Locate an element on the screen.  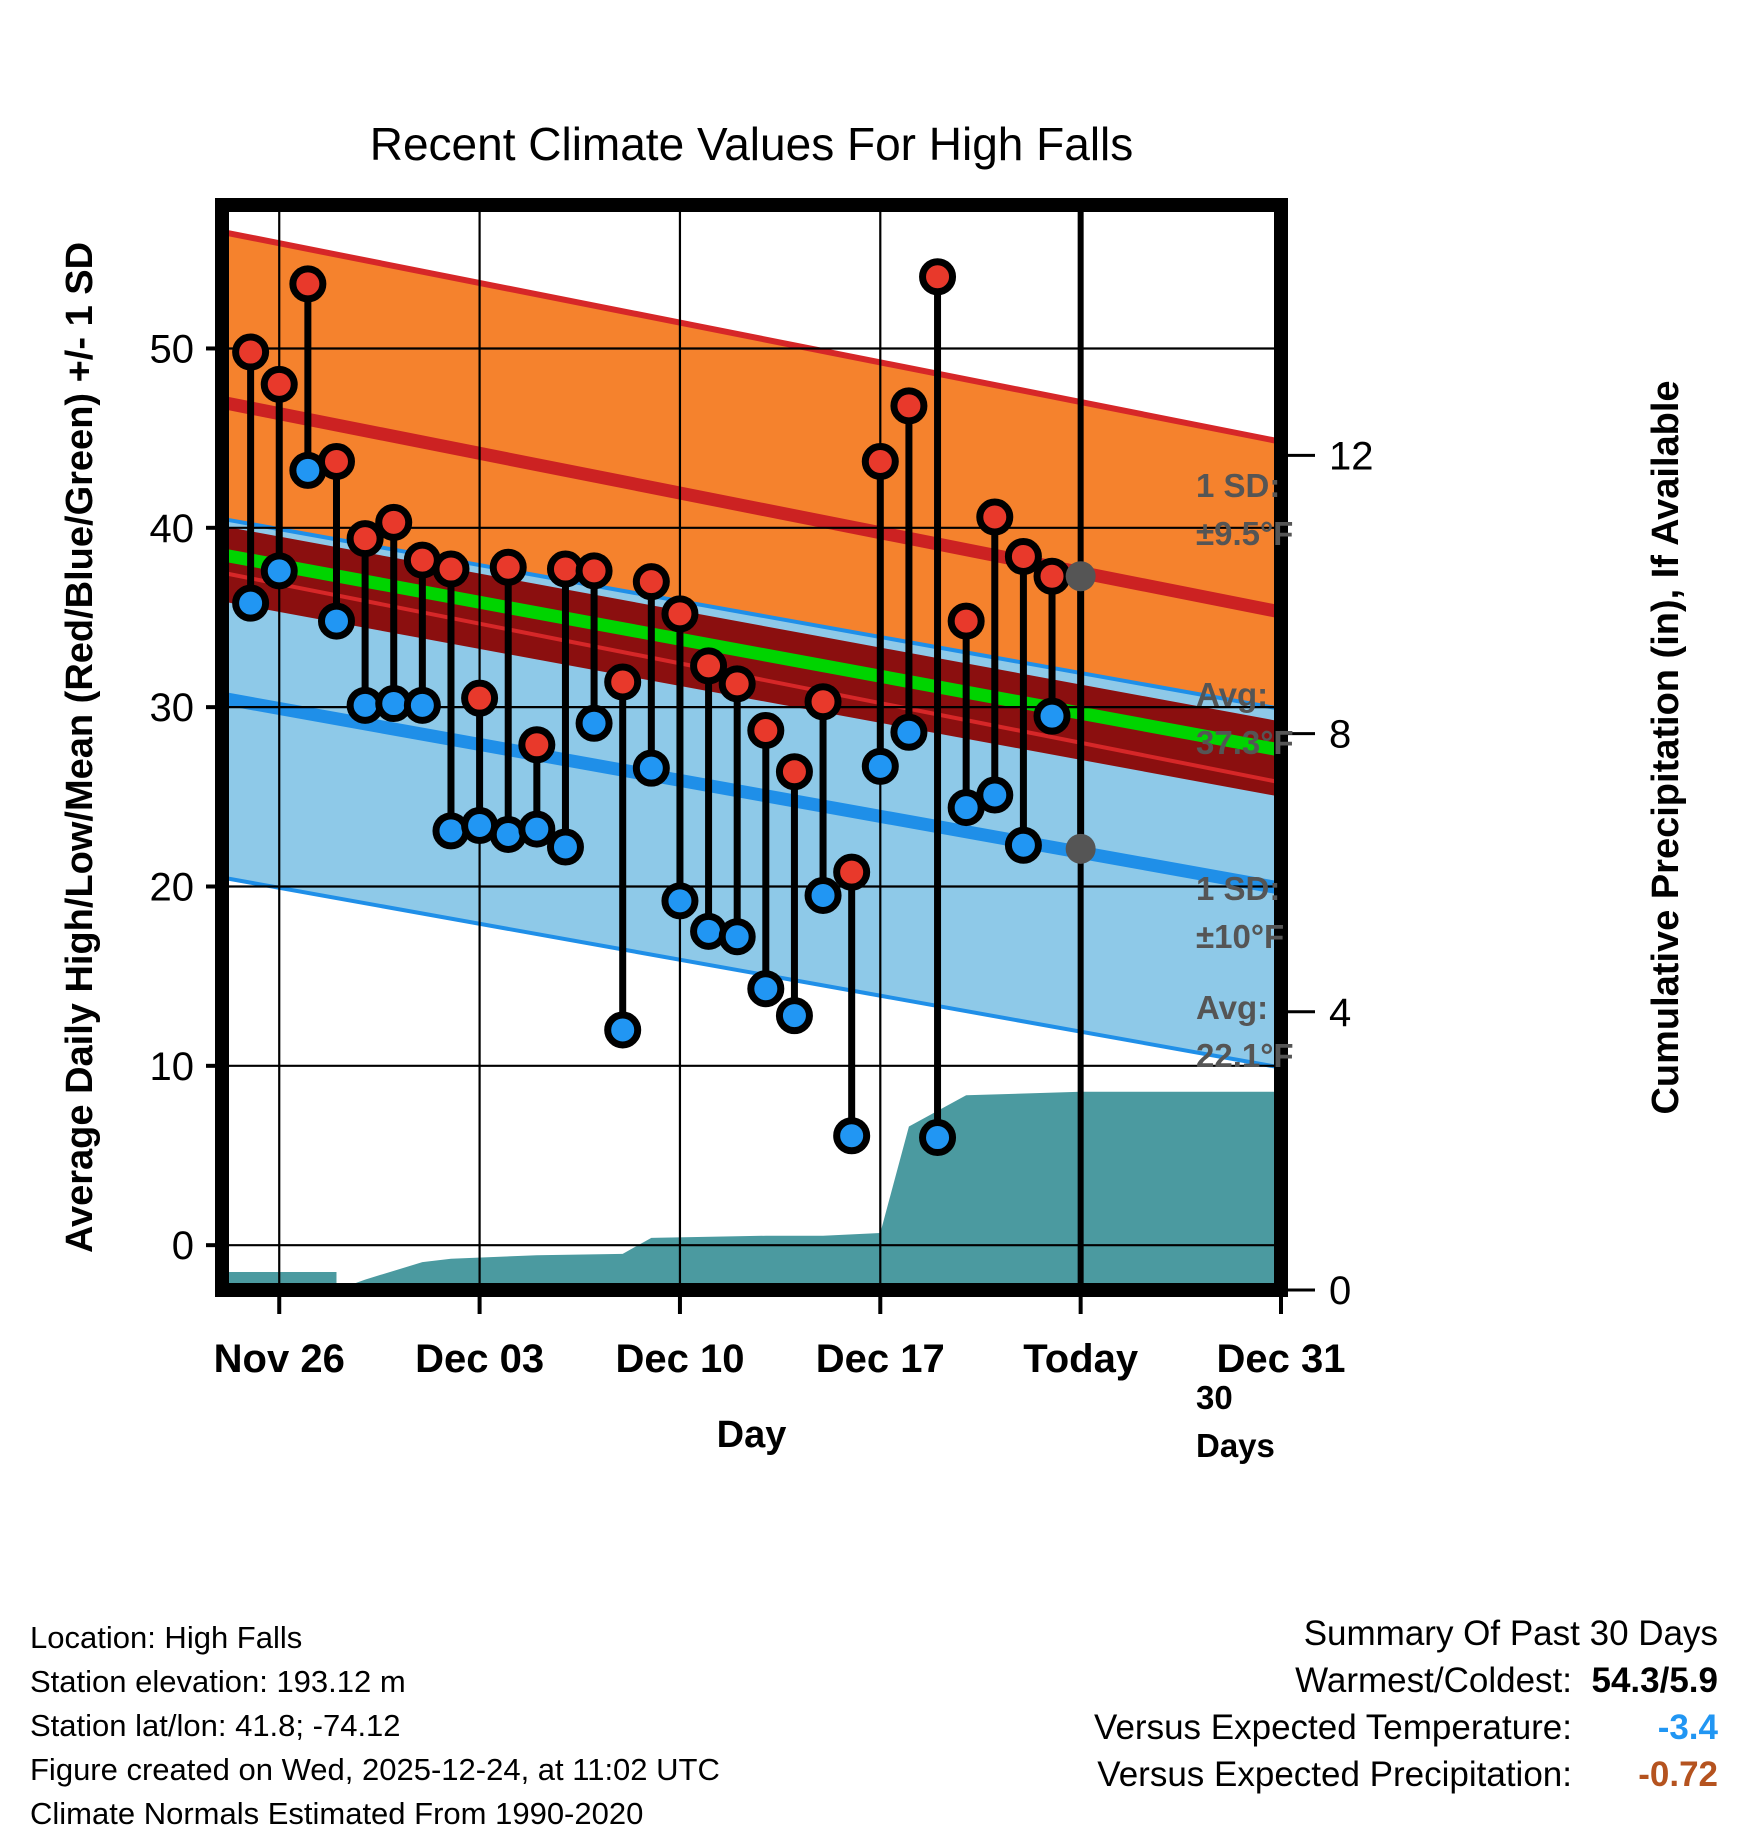
high-band-upper-edge is located at coordinates (751, 336).